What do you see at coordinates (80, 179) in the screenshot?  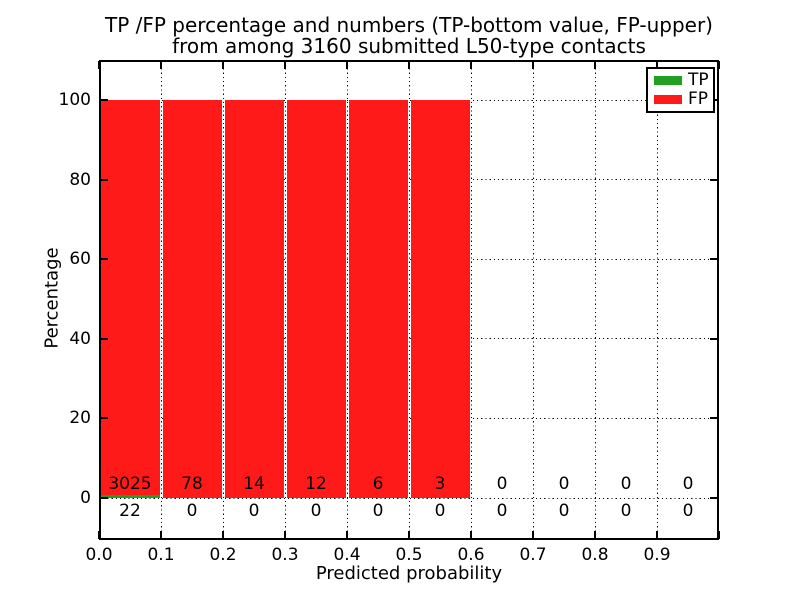 I see `y-tick-label: 80` at bounding box center [80, 179].